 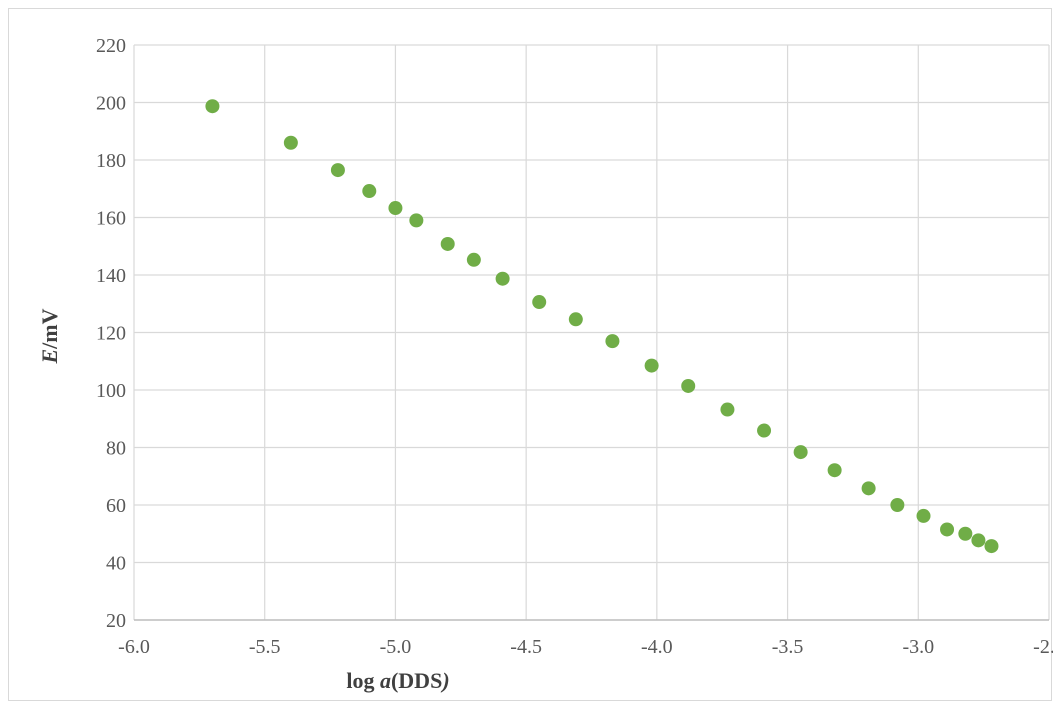 I want to click on x-tick-label: -2.5, so click(x=1043, y=647).